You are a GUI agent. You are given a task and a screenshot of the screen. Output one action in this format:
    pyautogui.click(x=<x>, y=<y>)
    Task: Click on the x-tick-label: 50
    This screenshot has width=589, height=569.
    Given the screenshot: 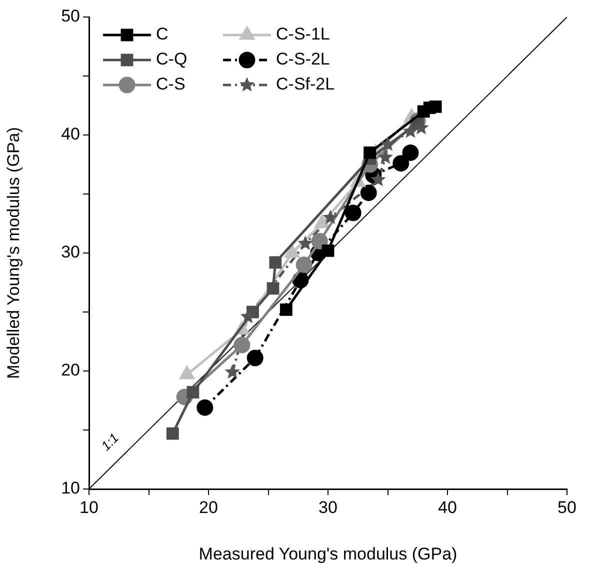 What is the action you would take?
    pyautogui.click(x=567, y=507)
    